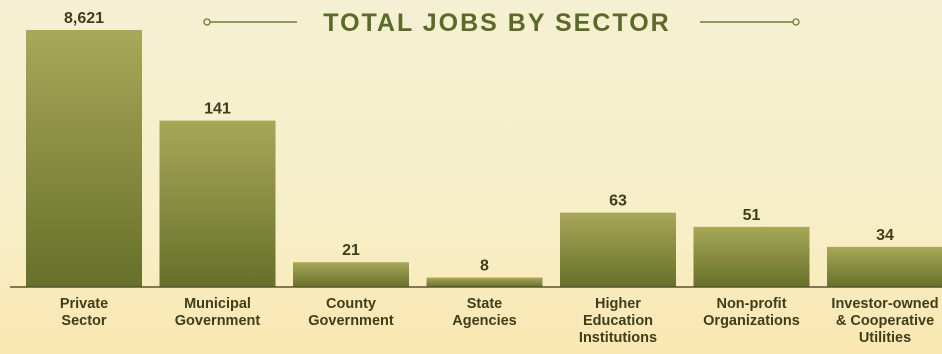 The height and width of the screenshot is (354, 942). I want to click on category-label-2: County Government, so click(351, 312).